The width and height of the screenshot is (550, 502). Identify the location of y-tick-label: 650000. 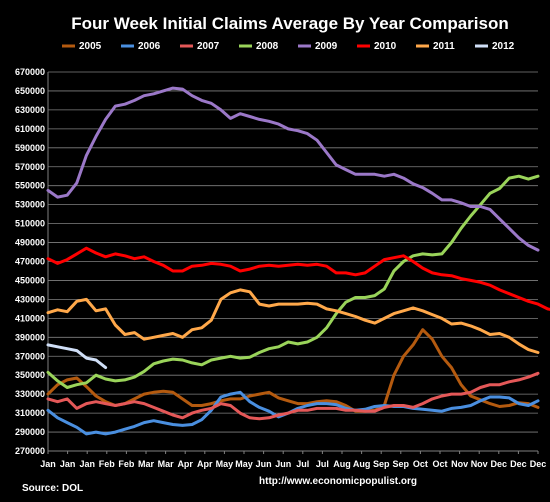
(30, 91).